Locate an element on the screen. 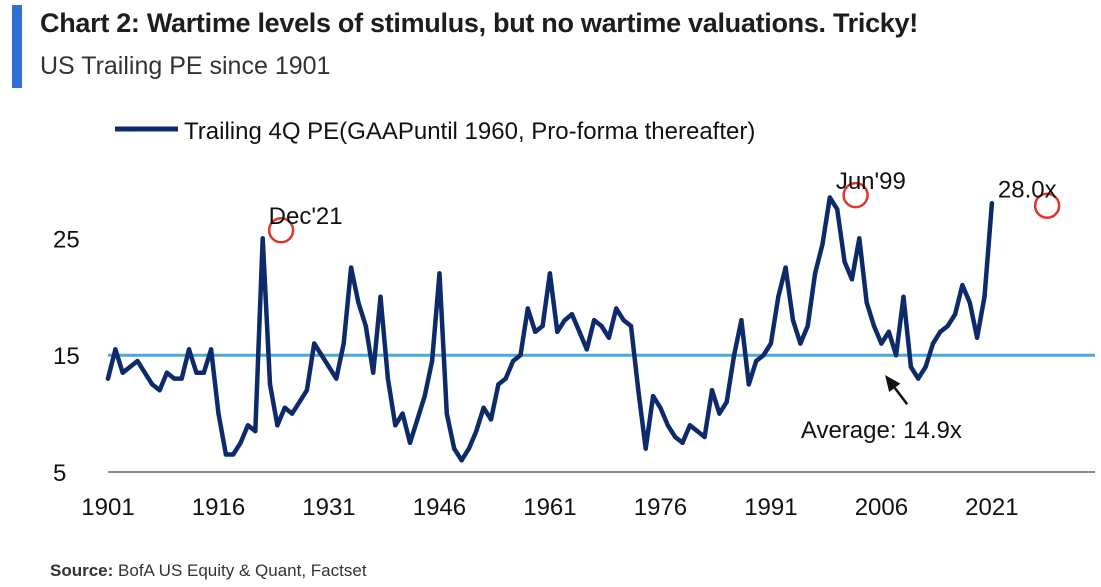  y-axis: 5 15 25 is located at coordinates (66, 356).